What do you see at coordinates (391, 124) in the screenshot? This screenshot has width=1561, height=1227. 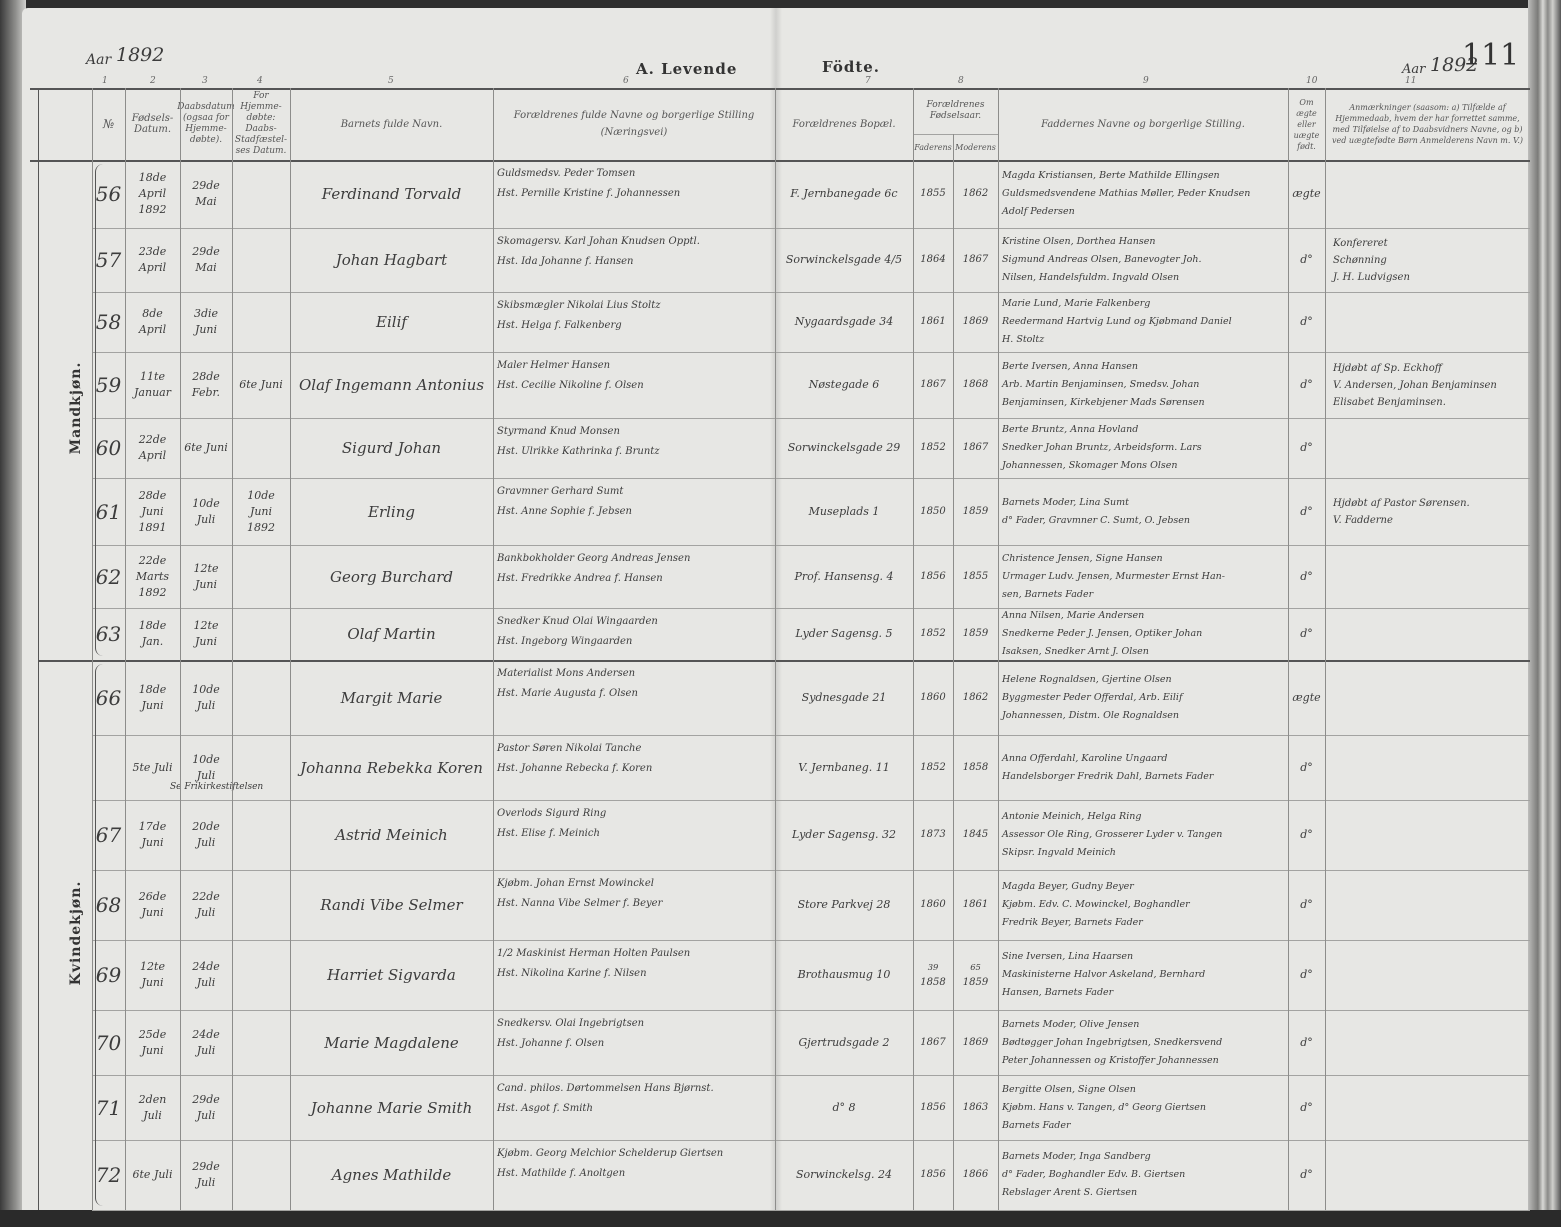 I see `header-child-name: Barnets fulde Navn.` at bounding box center [391, 124].